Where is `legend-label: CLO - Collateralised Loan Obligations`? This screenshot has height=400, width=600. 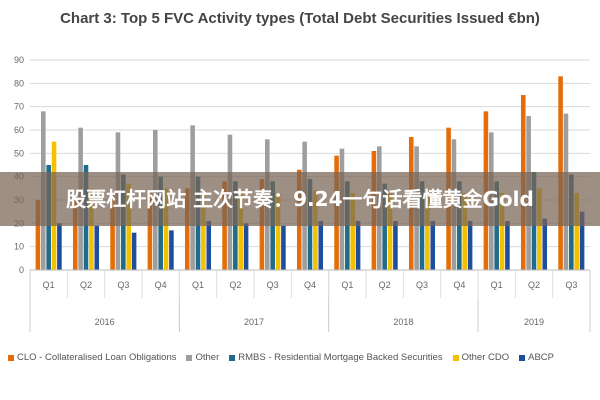 legend-label: CLO - Collateralised Loan Obligations is located at coordinates (97, 357).